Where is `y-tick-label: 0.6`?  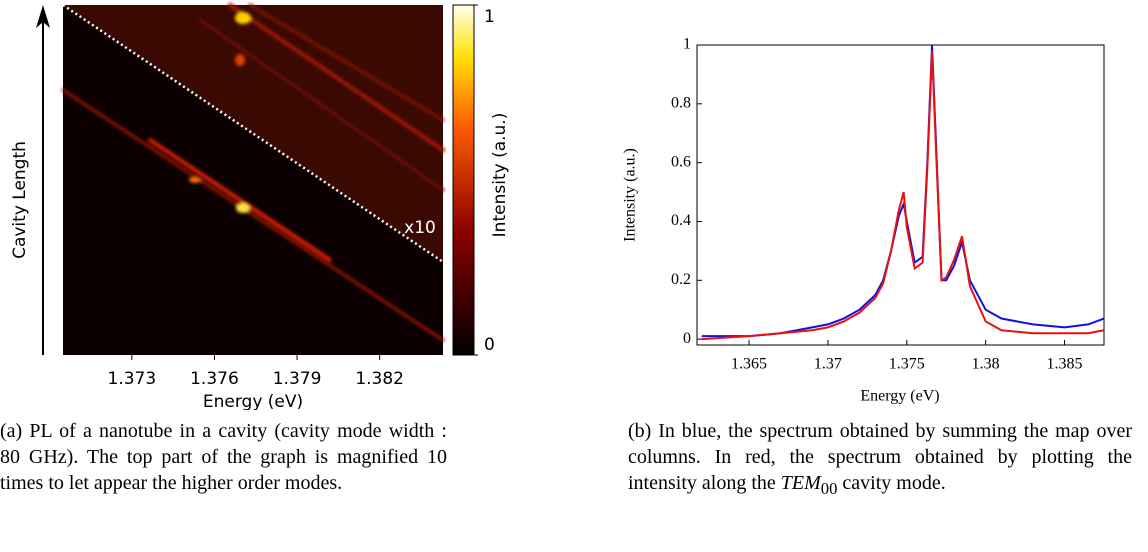 y-tick-label: 0.6 is located at coordinates (681, 161).